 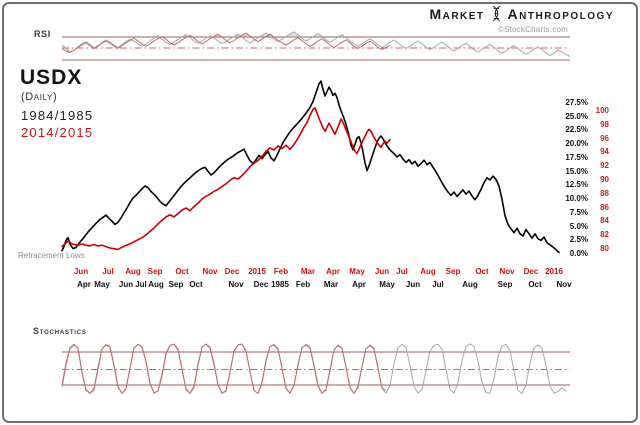 What do you see at coordinates (532, 29) in the screenshot?
I see `stockcharts-credit: ©StockCharts.com` at bounding box center [532, 29].